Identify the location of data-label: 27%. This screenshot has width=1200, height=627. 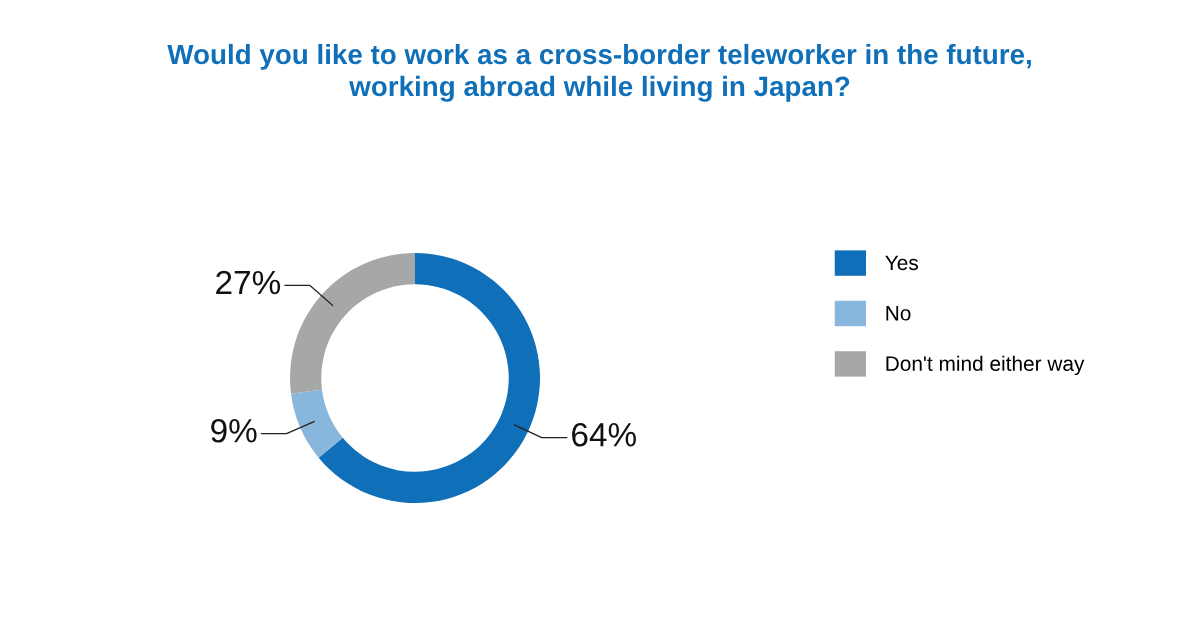
(248, 282).